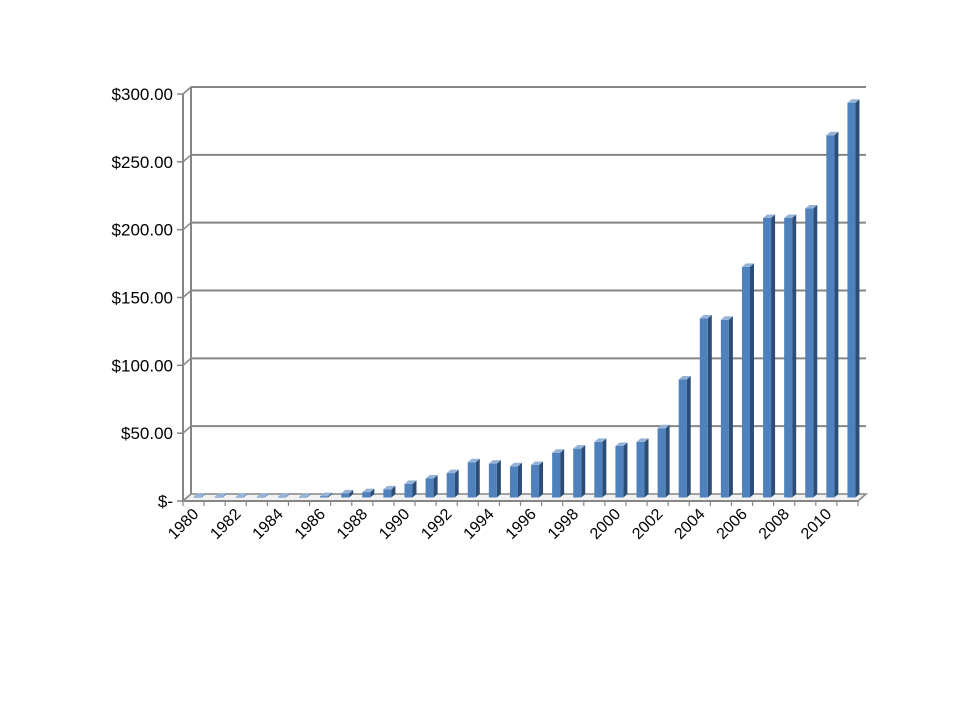 The height and width of the screenshot is (720, 960). I want to click on bar-2010, so click(832, 314).